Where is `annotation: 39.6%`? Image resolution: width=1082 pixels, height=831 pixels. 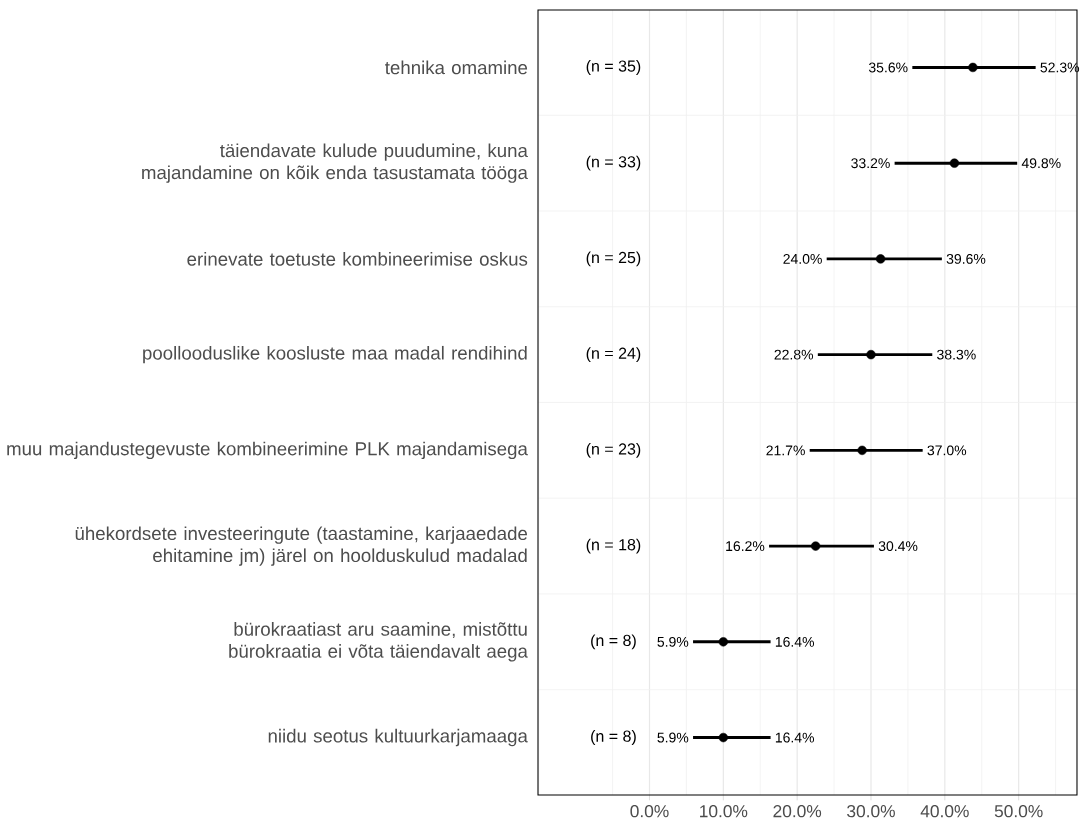 annotation: 39.6% is located at coordinates (966, 258).